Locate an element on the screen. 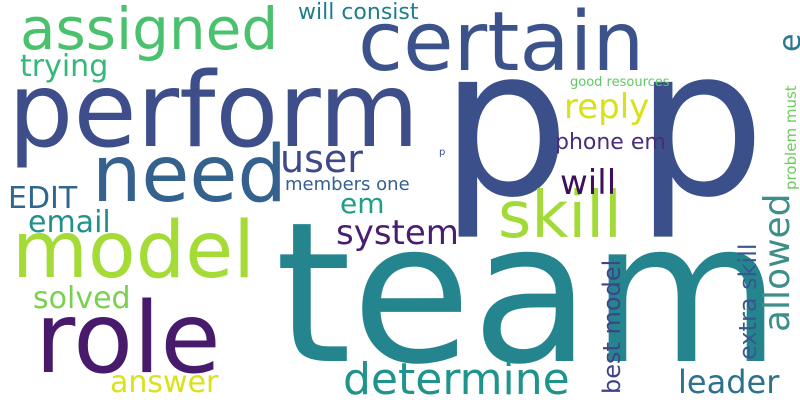 This screenshot has width=800, height=400. word-need: need is located at coordinates (189, 175).